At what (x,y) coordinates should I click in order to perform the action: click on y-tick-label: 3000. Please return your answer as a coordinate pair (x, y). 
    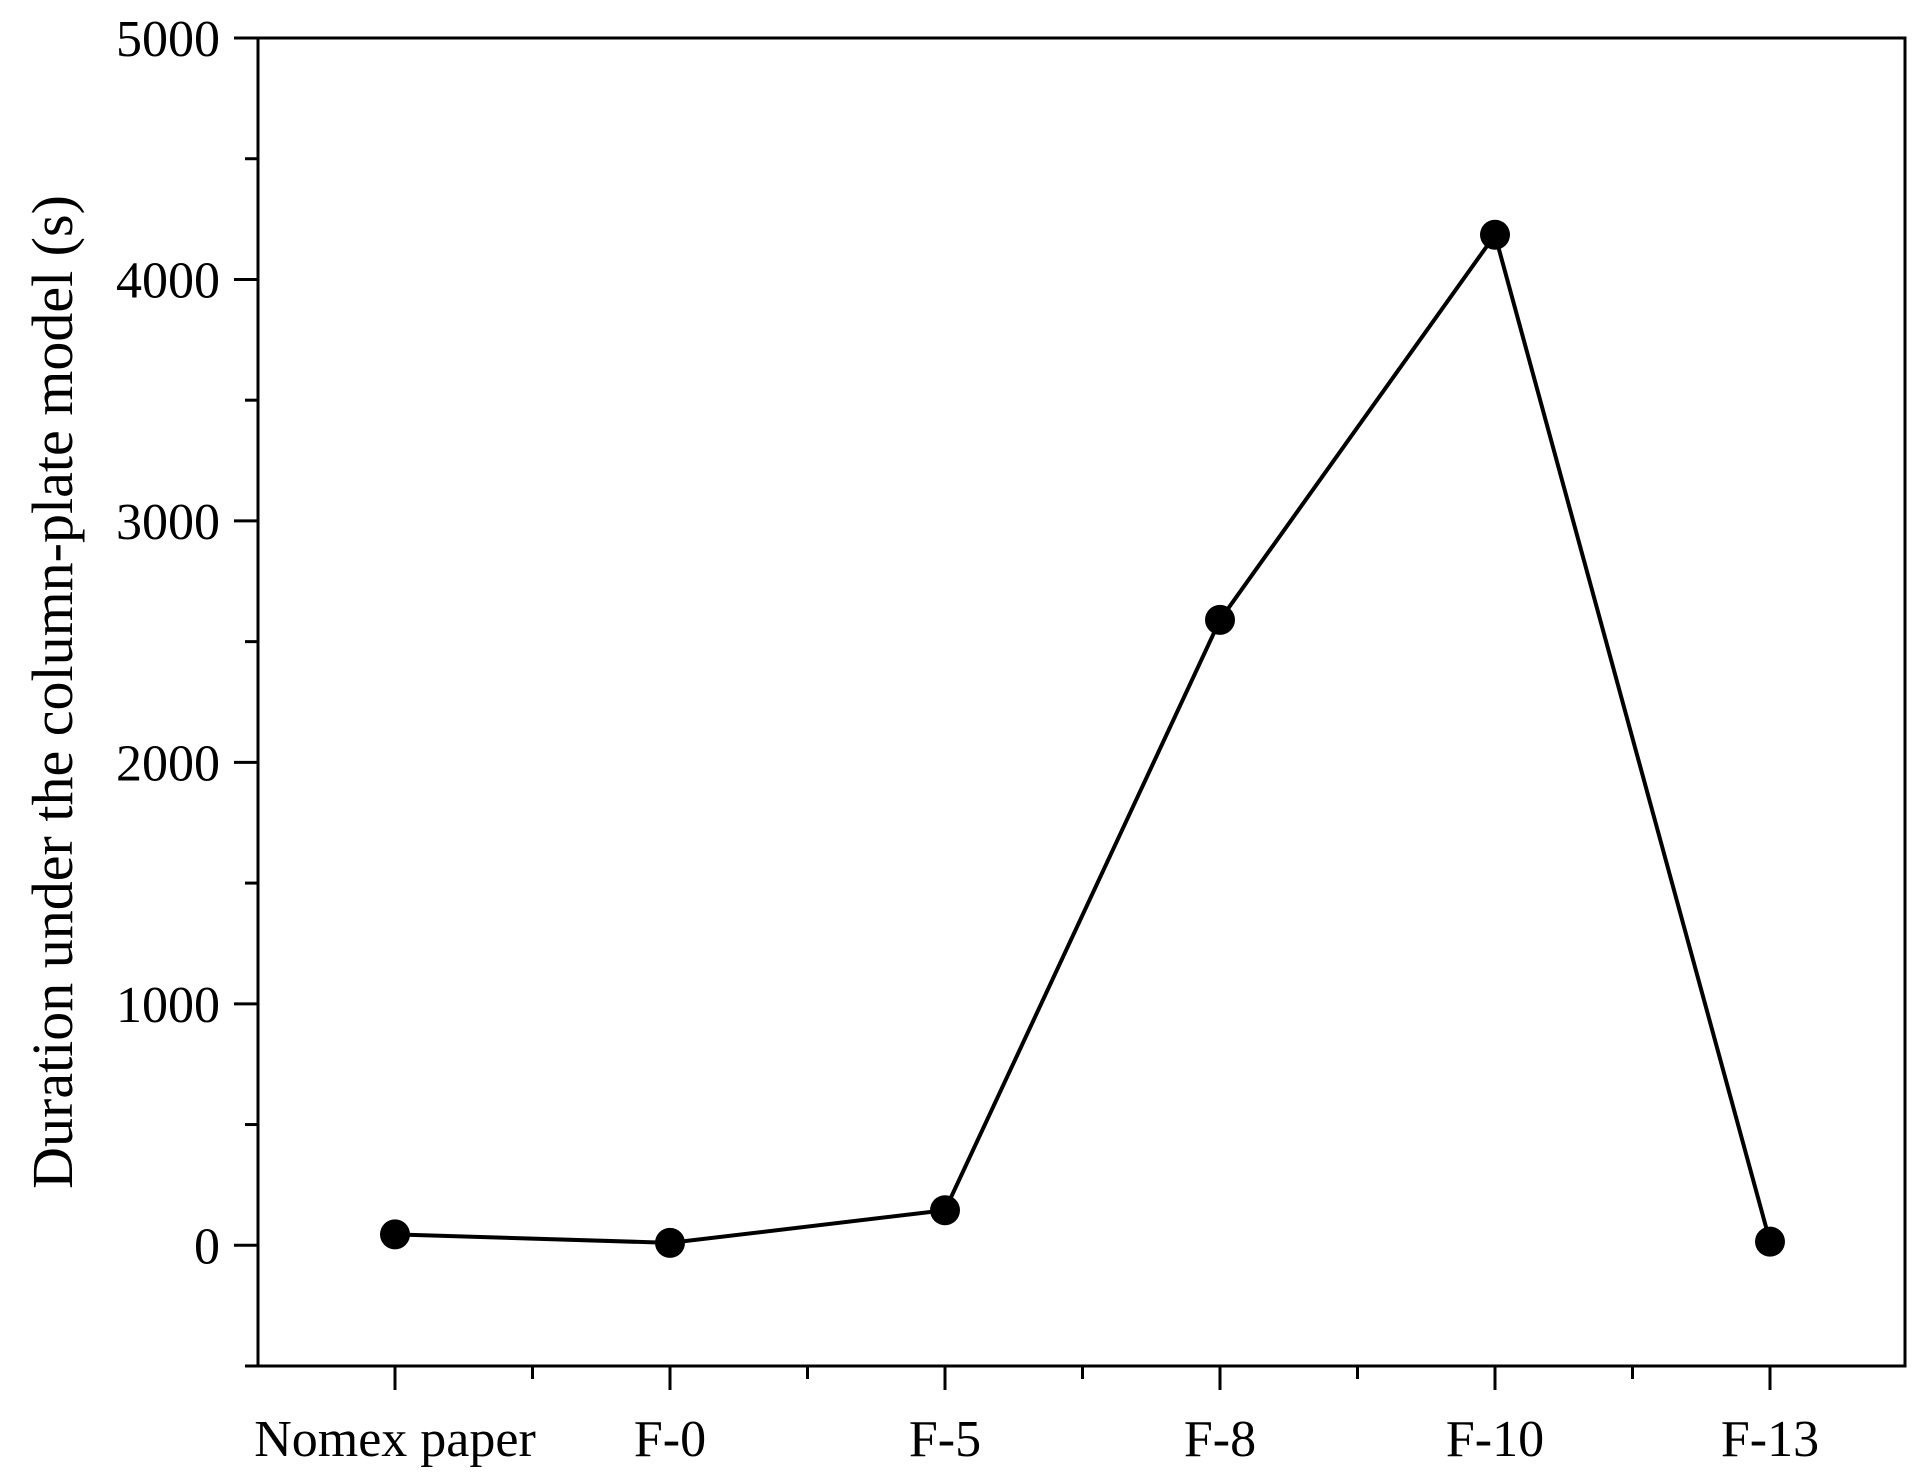
    Looking at the image, I should click on (168, 522).